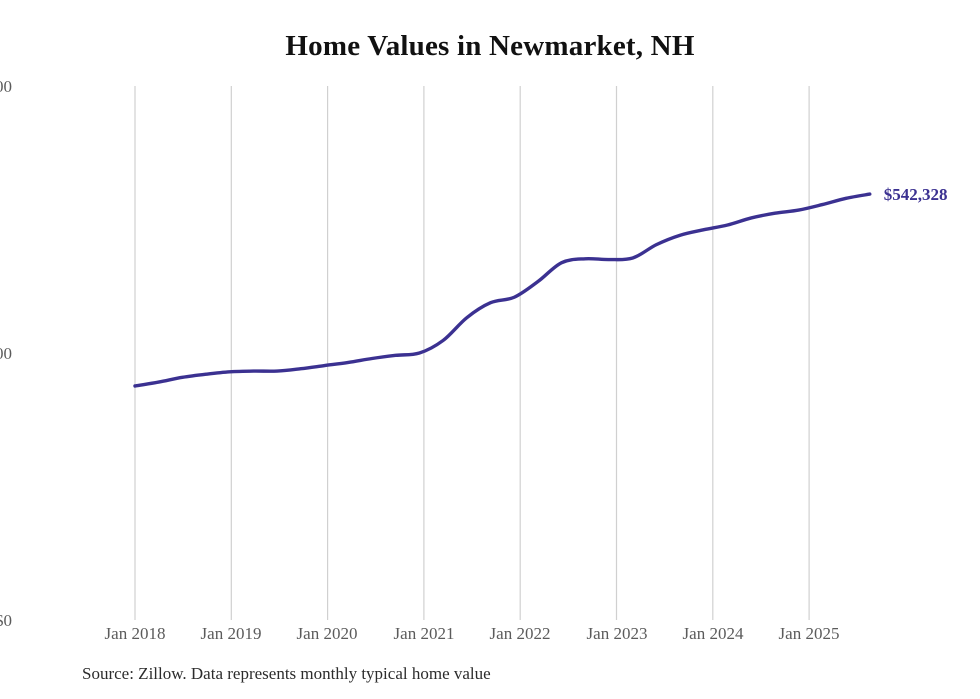 The image size is (980, 699). Describe the element at coordinates (231, 633) in the screenshot. I see `x-axis-tick-label-jan-2019: Jan 2019` at that location.